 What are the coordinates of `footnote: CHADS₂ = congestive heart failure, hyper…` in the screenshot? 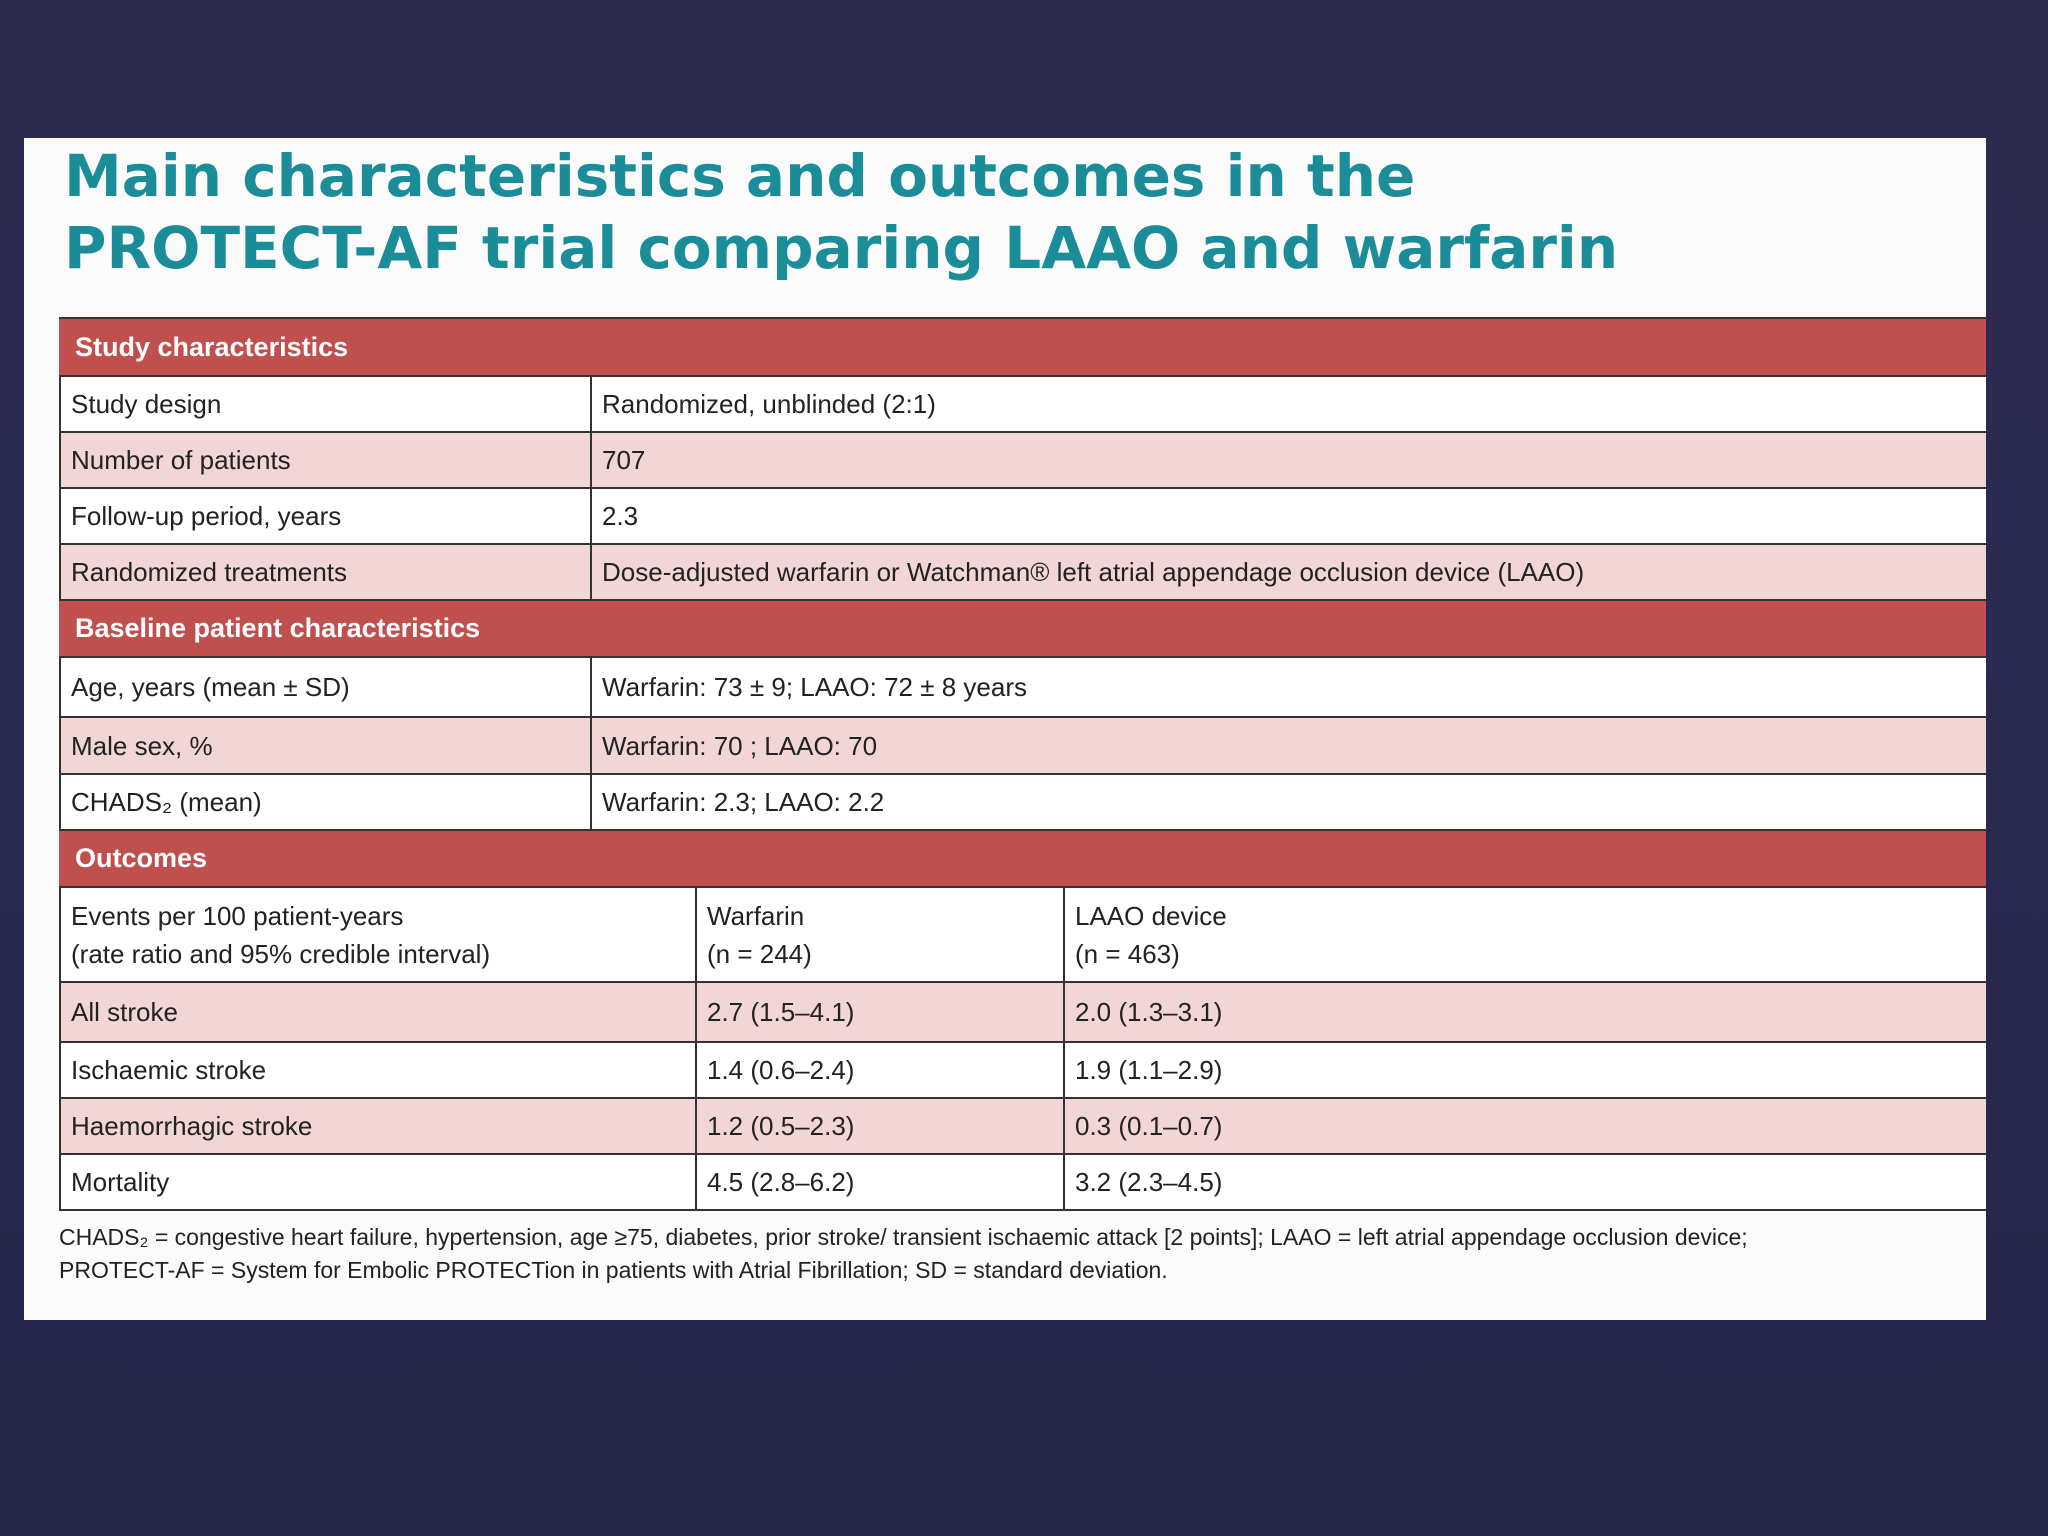 It's located at (1019, 1254).